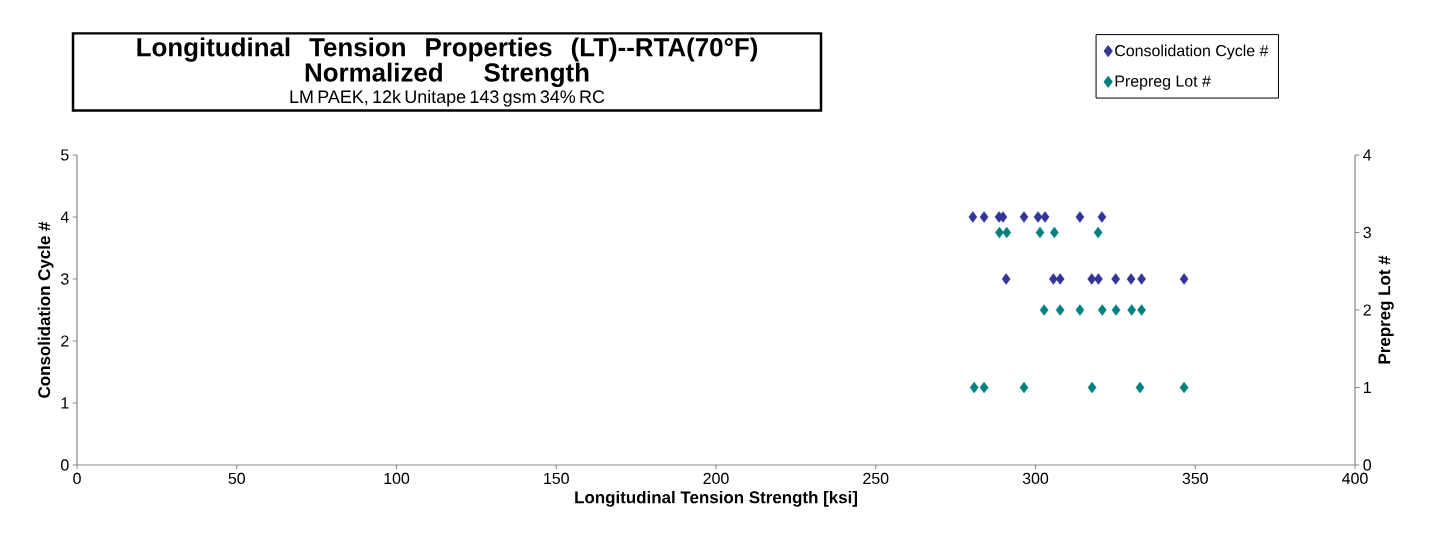 The height and width of the screenshot is (554, 1433). What do you see at coordinates (1163, 82) in the screenshot?
I see `legend-label: Prepreg Lot #` at bounding box center [1163, 82].